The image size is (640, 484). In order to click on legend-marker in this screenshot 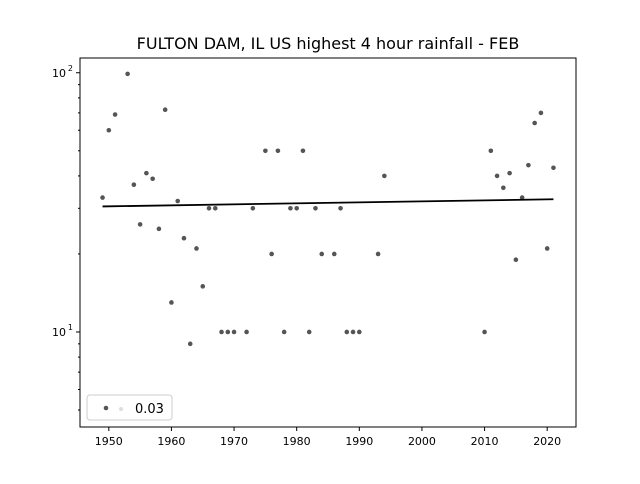, I will do `click(106, 408)`.